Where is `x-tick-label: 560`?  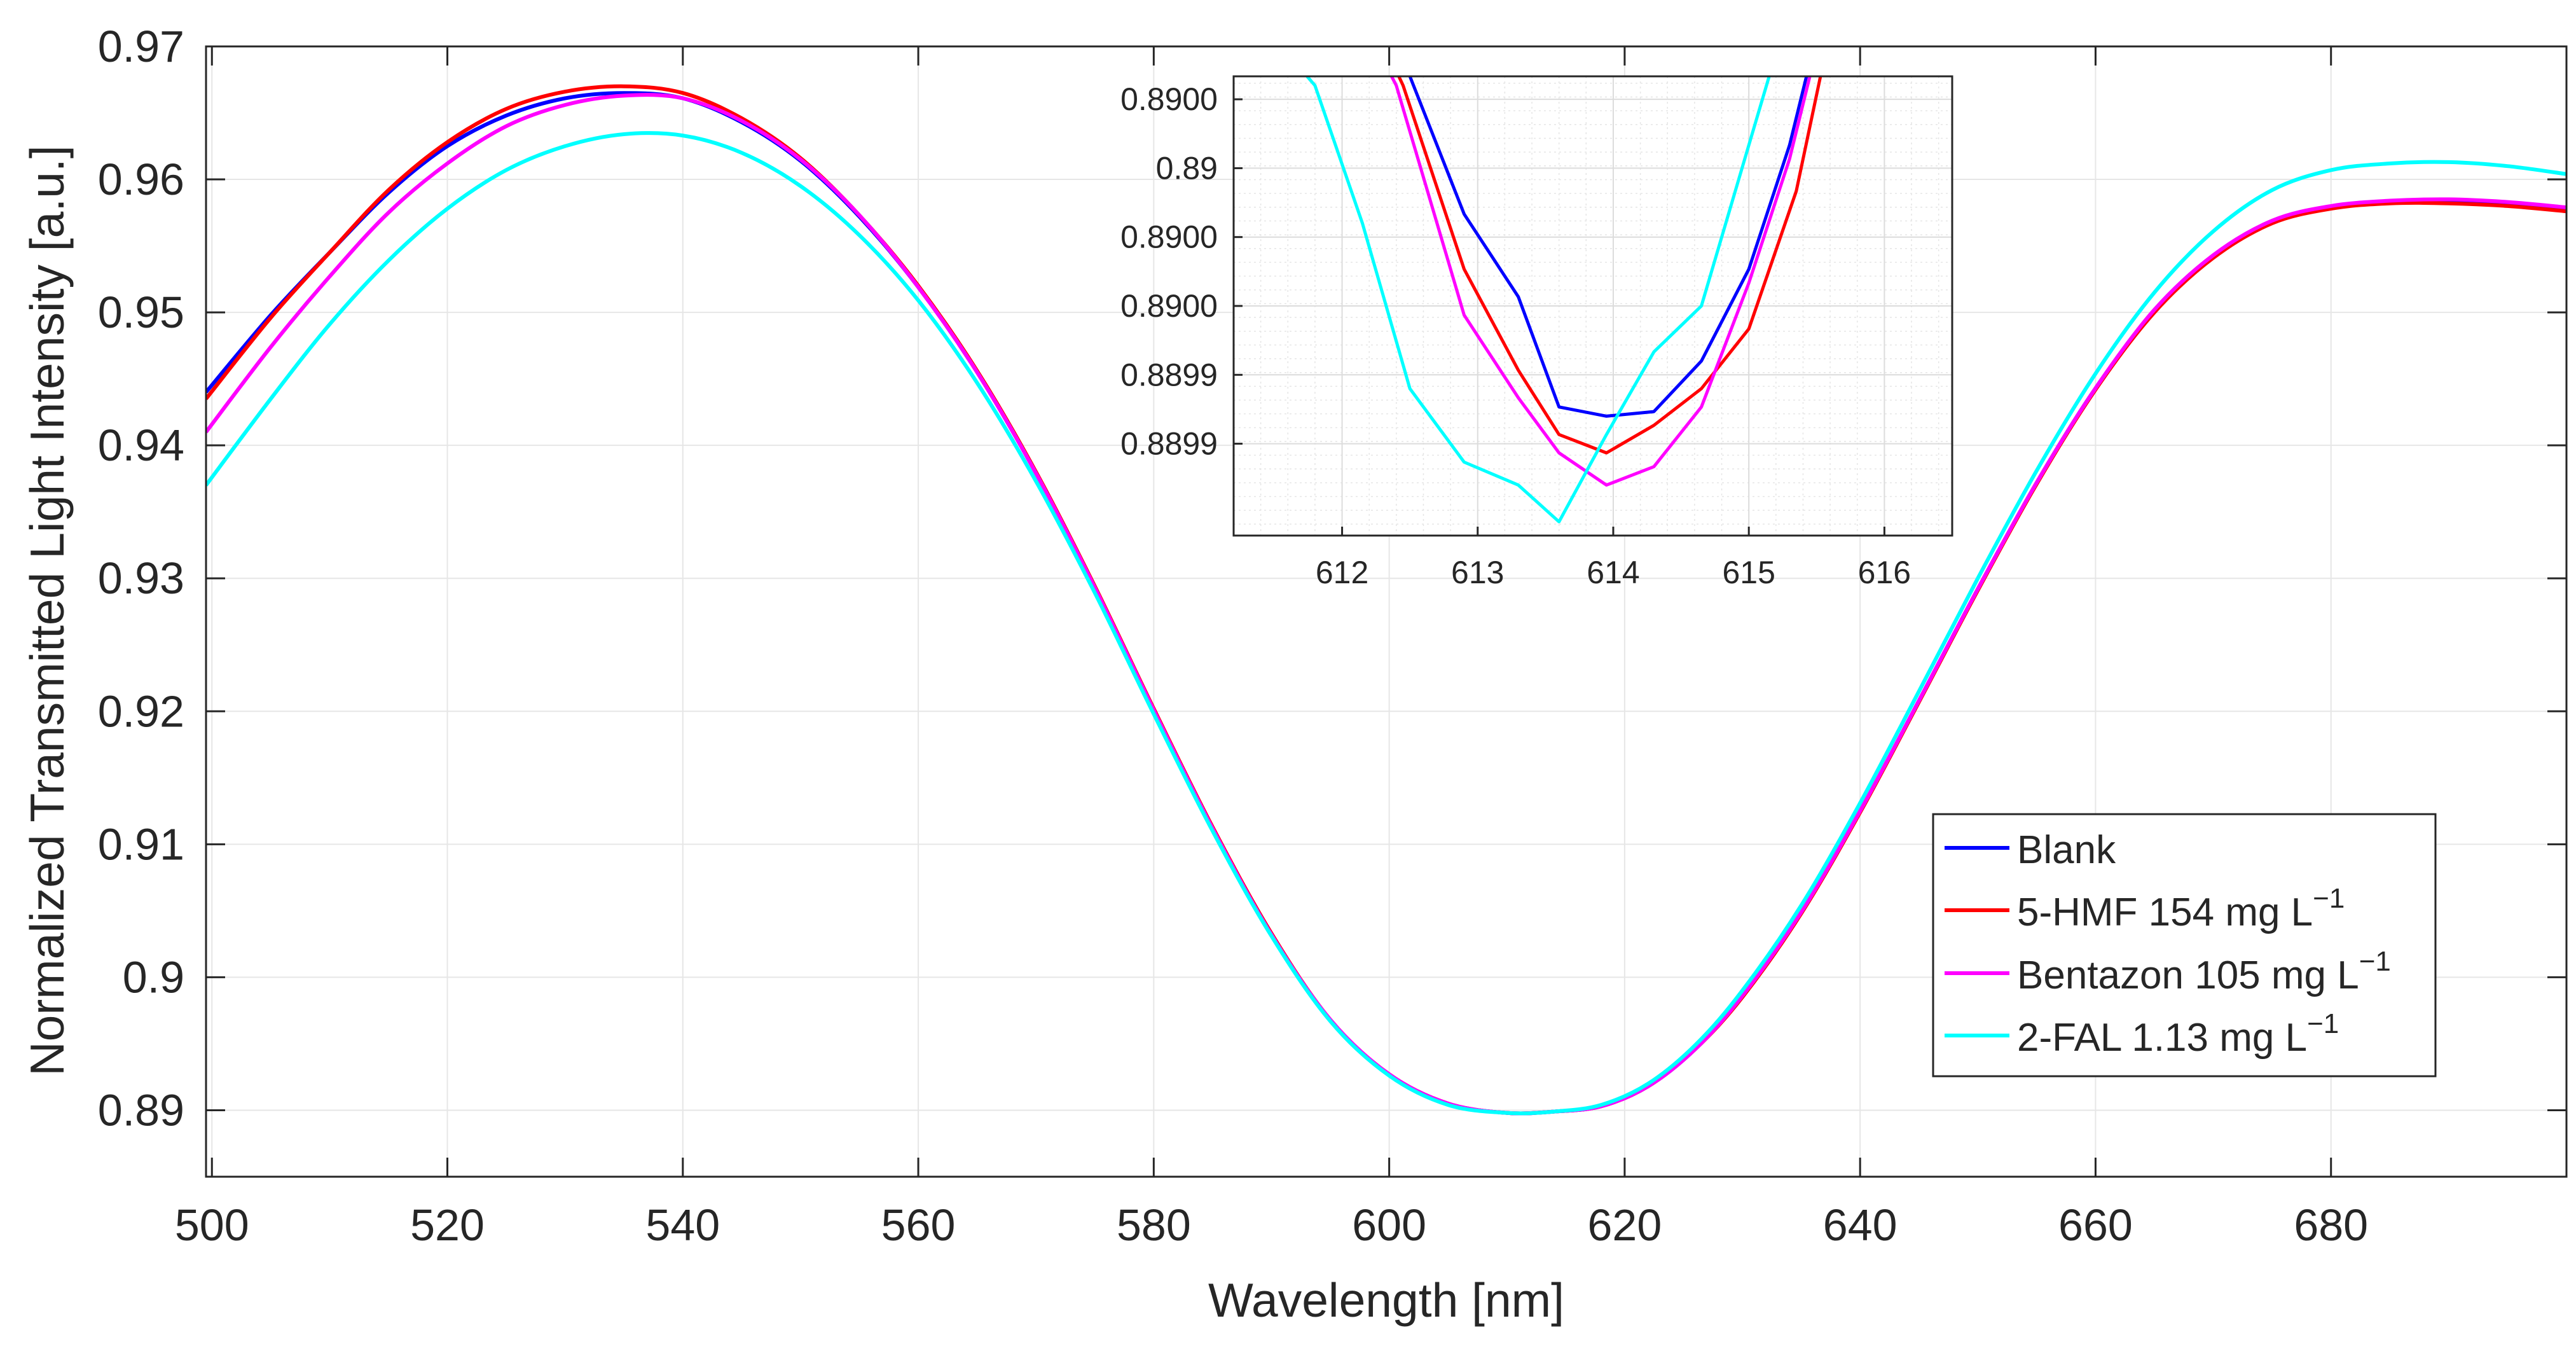 x-tick-label: 560 is located at coordinates (918, 1225).